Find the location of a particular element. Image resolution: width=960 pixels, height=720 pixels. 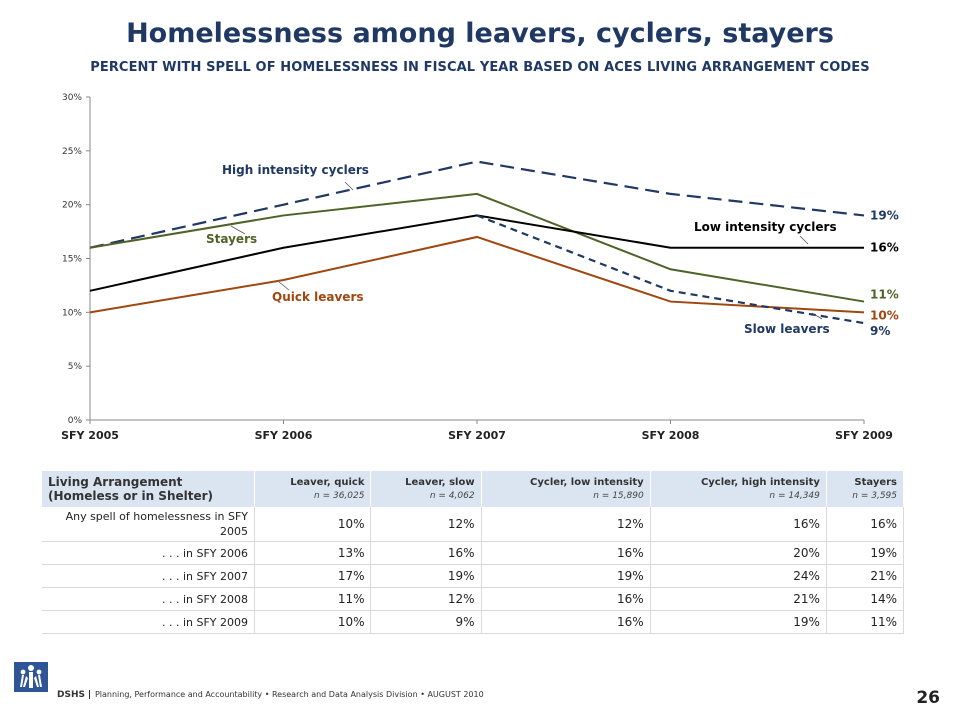

dshs-logo-icon is located at coordinates (31, 677).